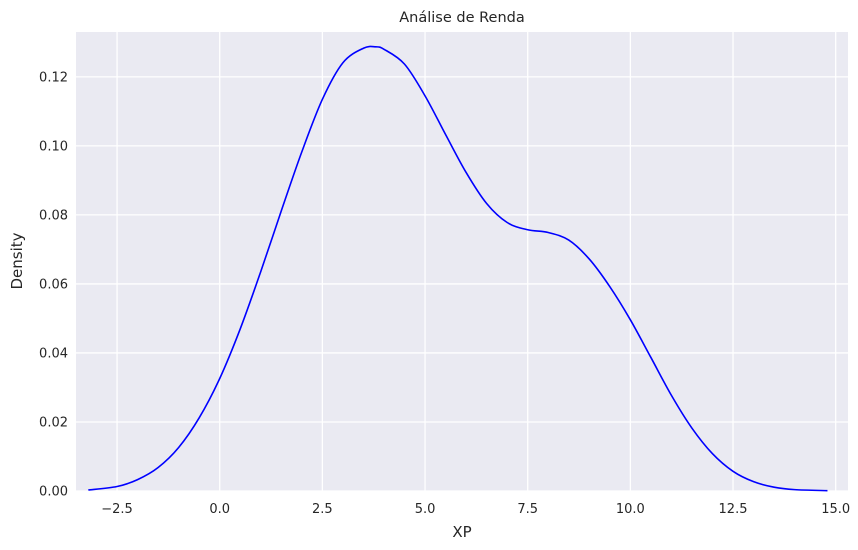 The width and height of the screenshot is (858, 550). What do you see at coordinates (17, 260) in the screenshot?
I see `y-axis-label: Density` at bounding box center [17, 260].